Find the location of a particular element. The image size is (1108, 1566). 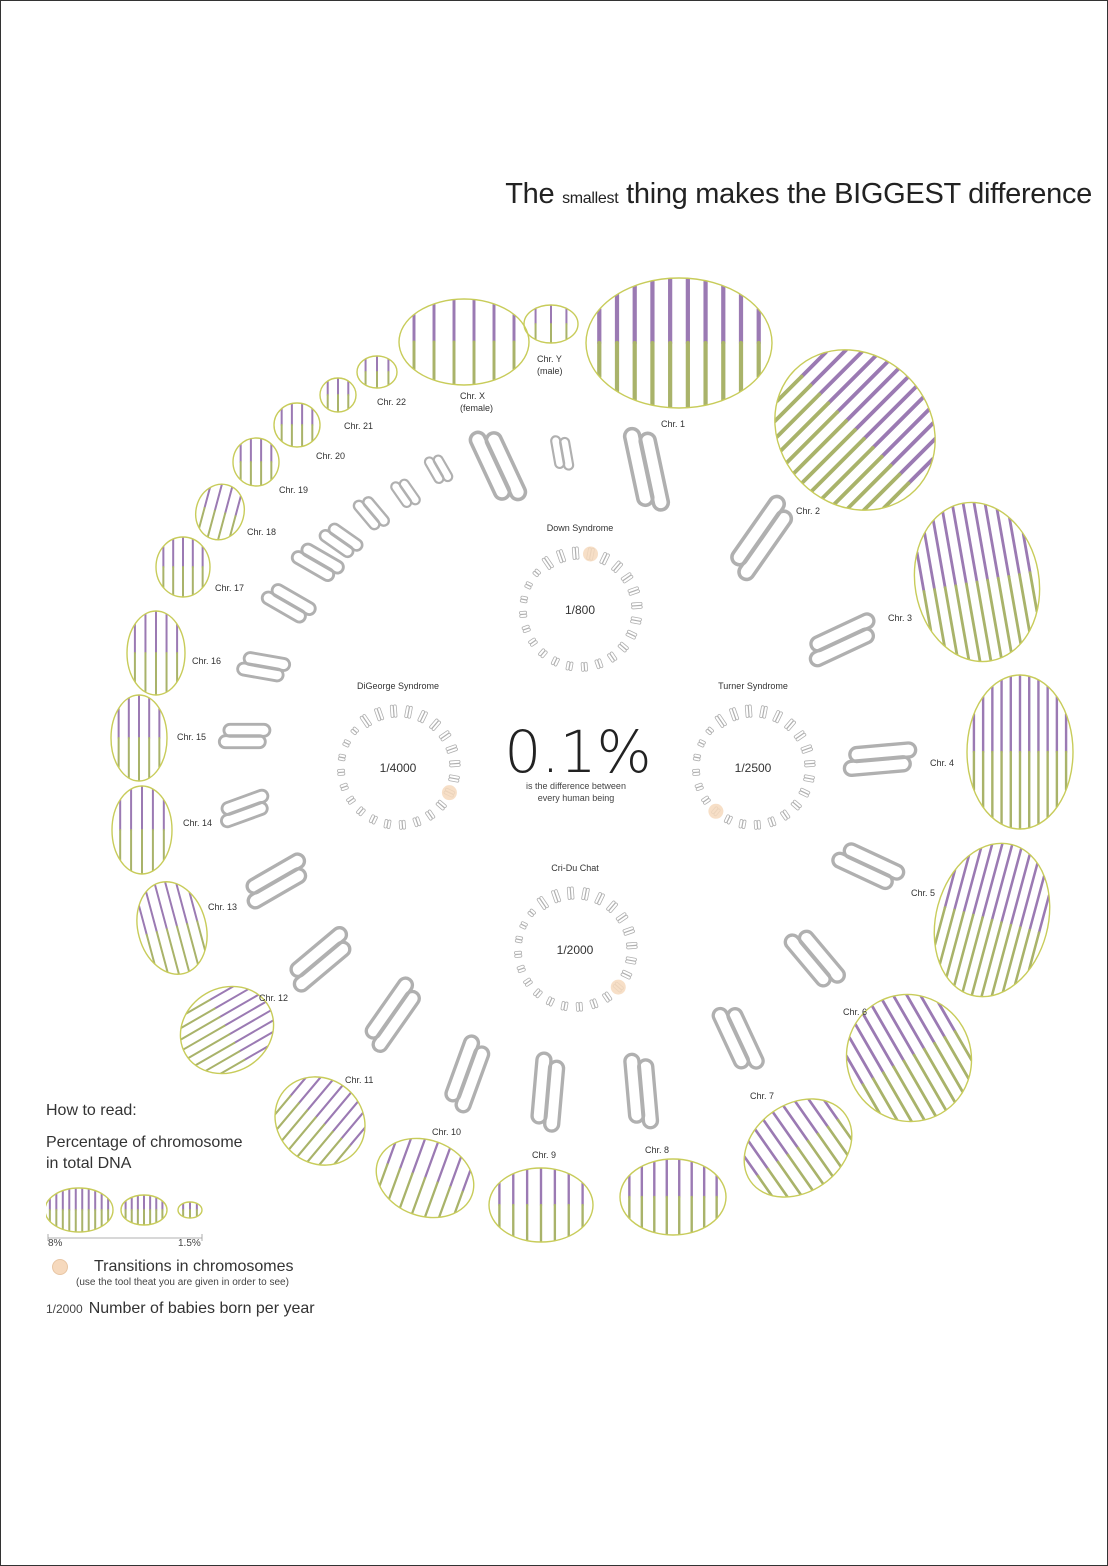

transition-dot-icon is located at coordinates (60, 1266).